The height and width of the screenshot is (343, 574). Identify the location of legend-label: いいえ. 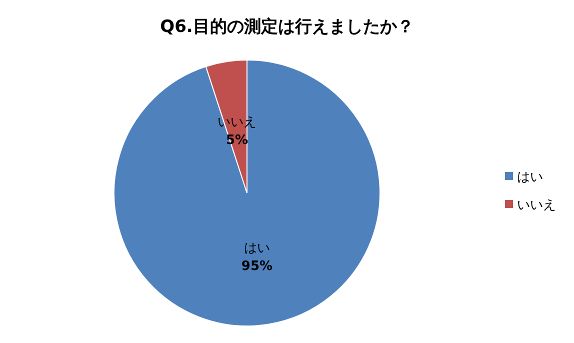
(536, 205).